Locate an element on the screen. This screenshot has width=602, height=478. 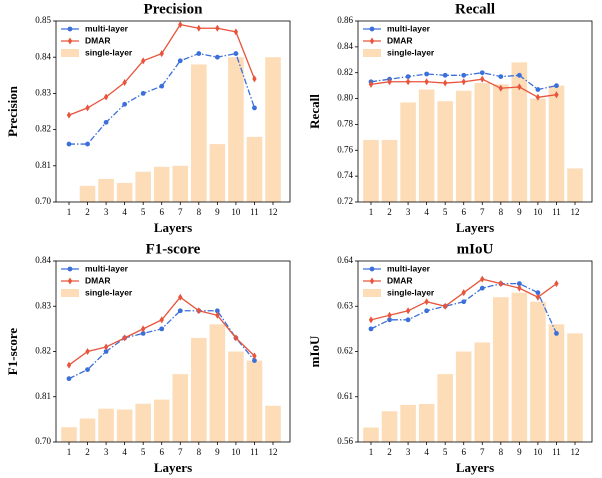
y-tick-label: 0.70 is located at coordinates (43, 441).